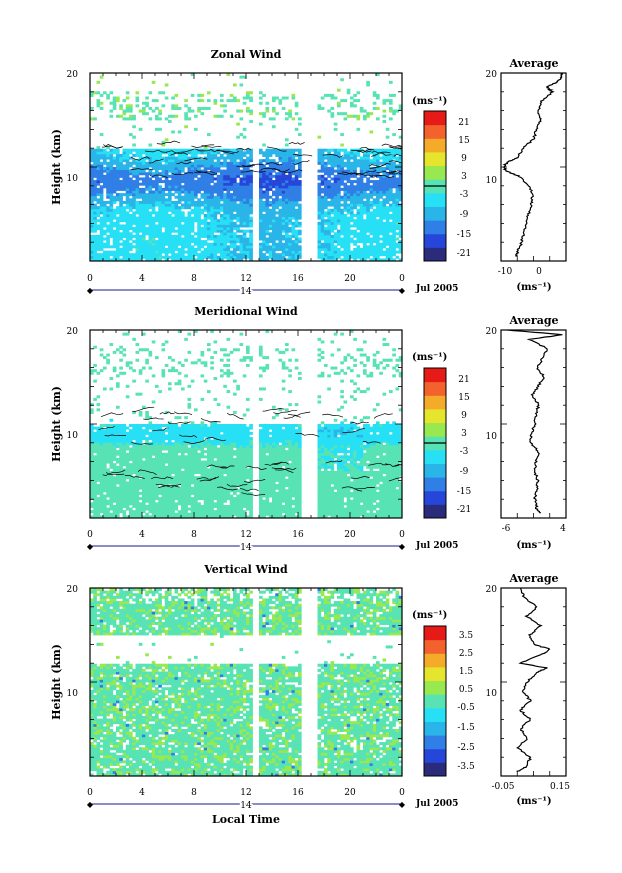  Describe the element at coordinates (156, 161) in the screenshot. I see `contour-line` at that location.